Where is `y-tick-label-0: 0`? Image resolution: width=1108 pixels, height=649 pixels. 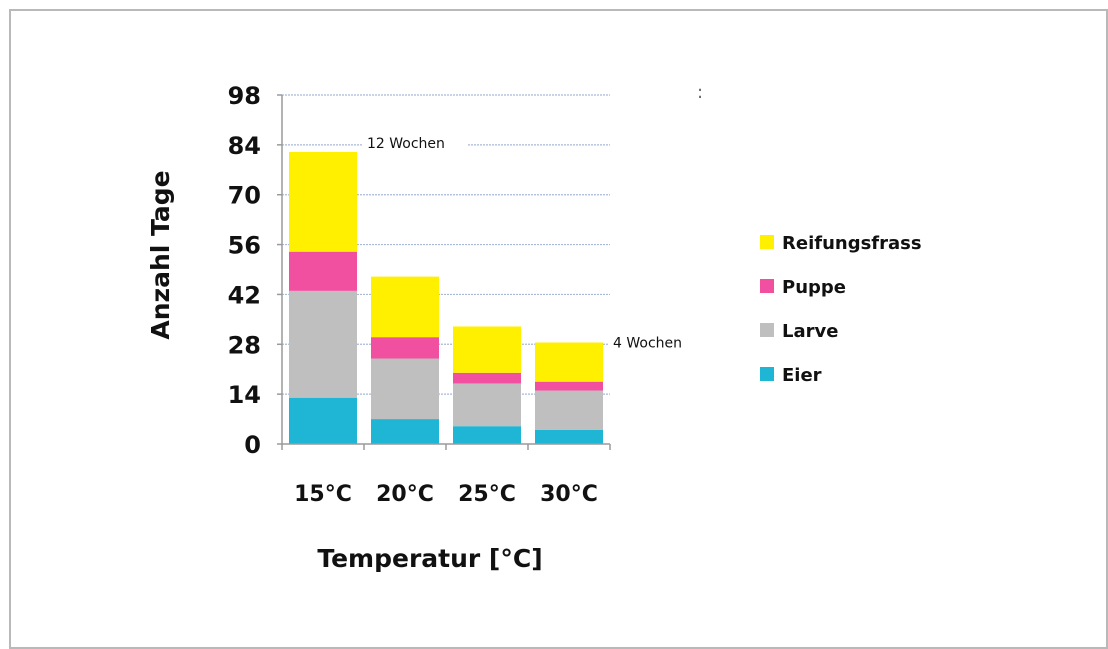
y-tick-label-0: 0 is located at coordinates (252, 445).